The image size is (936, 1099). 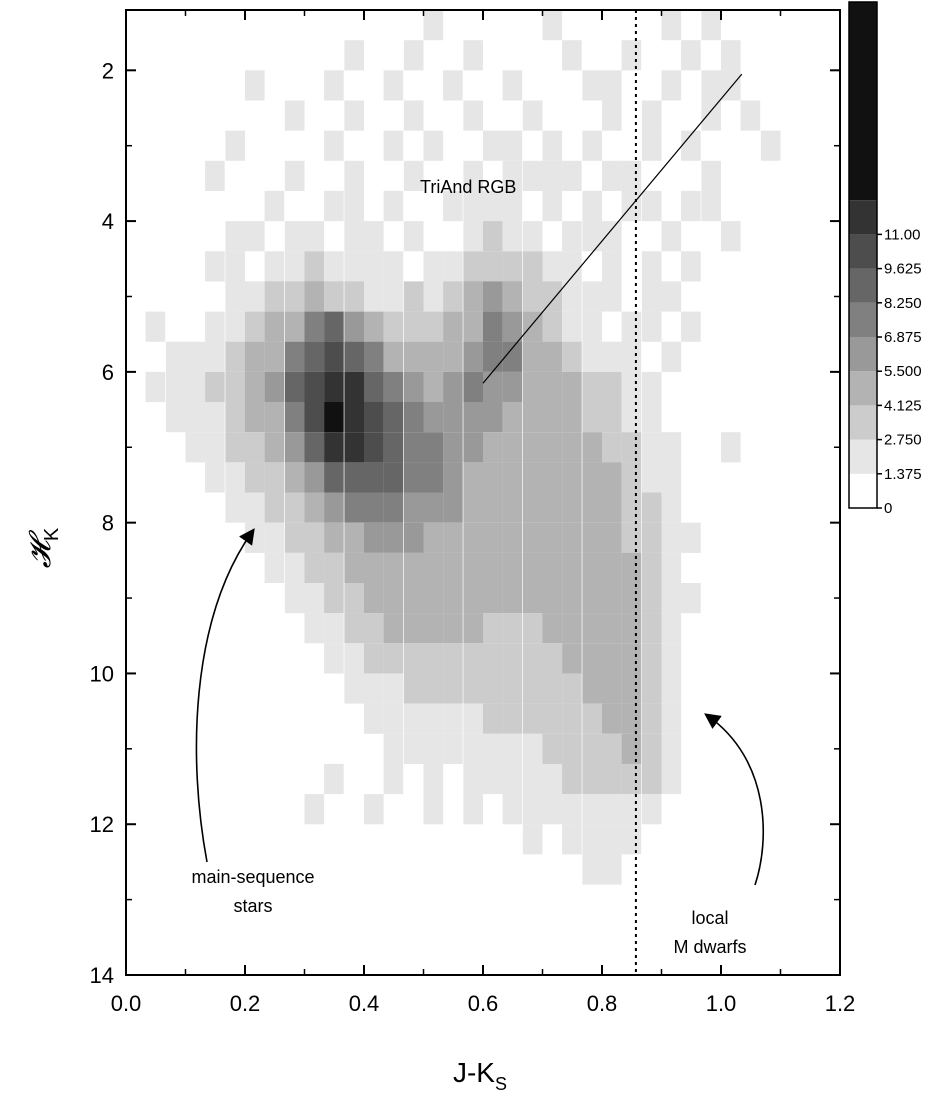 I want to click on annotation-ms-line1: main-sequence, so click(x=252, y=877).